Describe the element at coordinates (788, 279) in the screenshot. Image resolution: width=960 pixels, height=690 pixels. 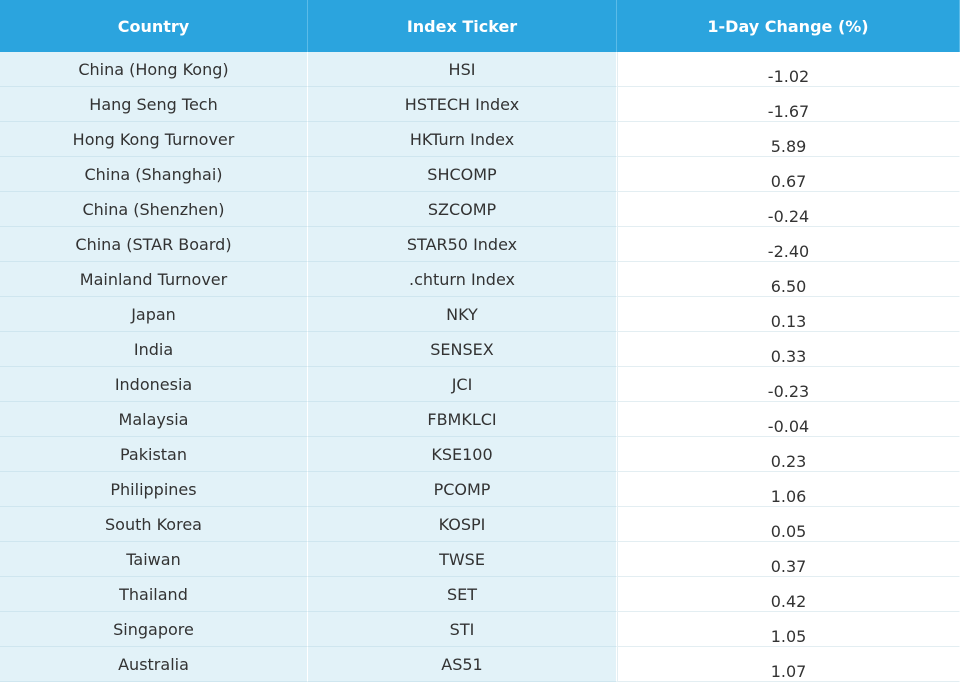
I see `change-cell: 6.50` at that location.